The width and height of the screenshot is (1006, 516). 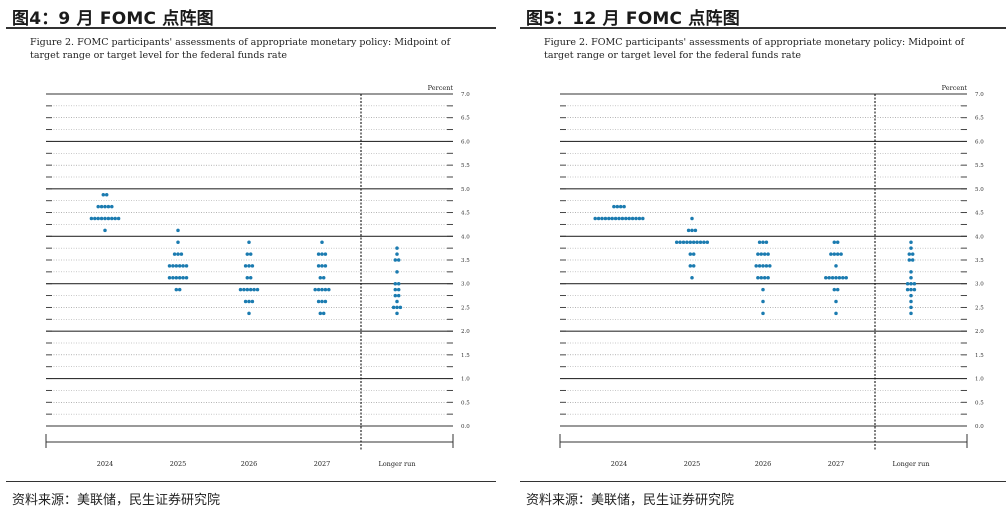 What do you see at coordinates (105, 464) in the screenshot?
I see `x-tick-label: 2024` at bounding box center [105, 464].